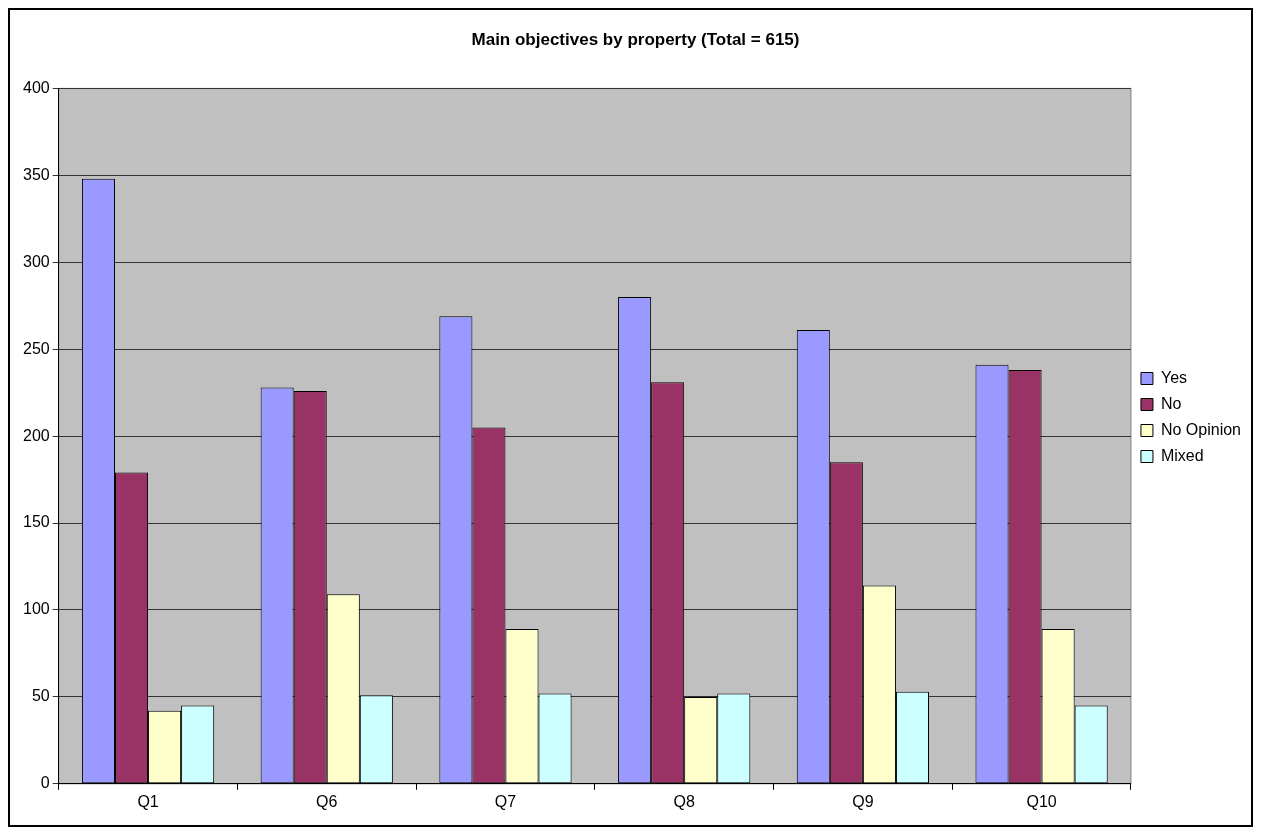 This screenshot has width=1265, height=839. Describe the element at coordinates (148, 801) in the screenshot. I see `x-tick-label: Q1` at that location.